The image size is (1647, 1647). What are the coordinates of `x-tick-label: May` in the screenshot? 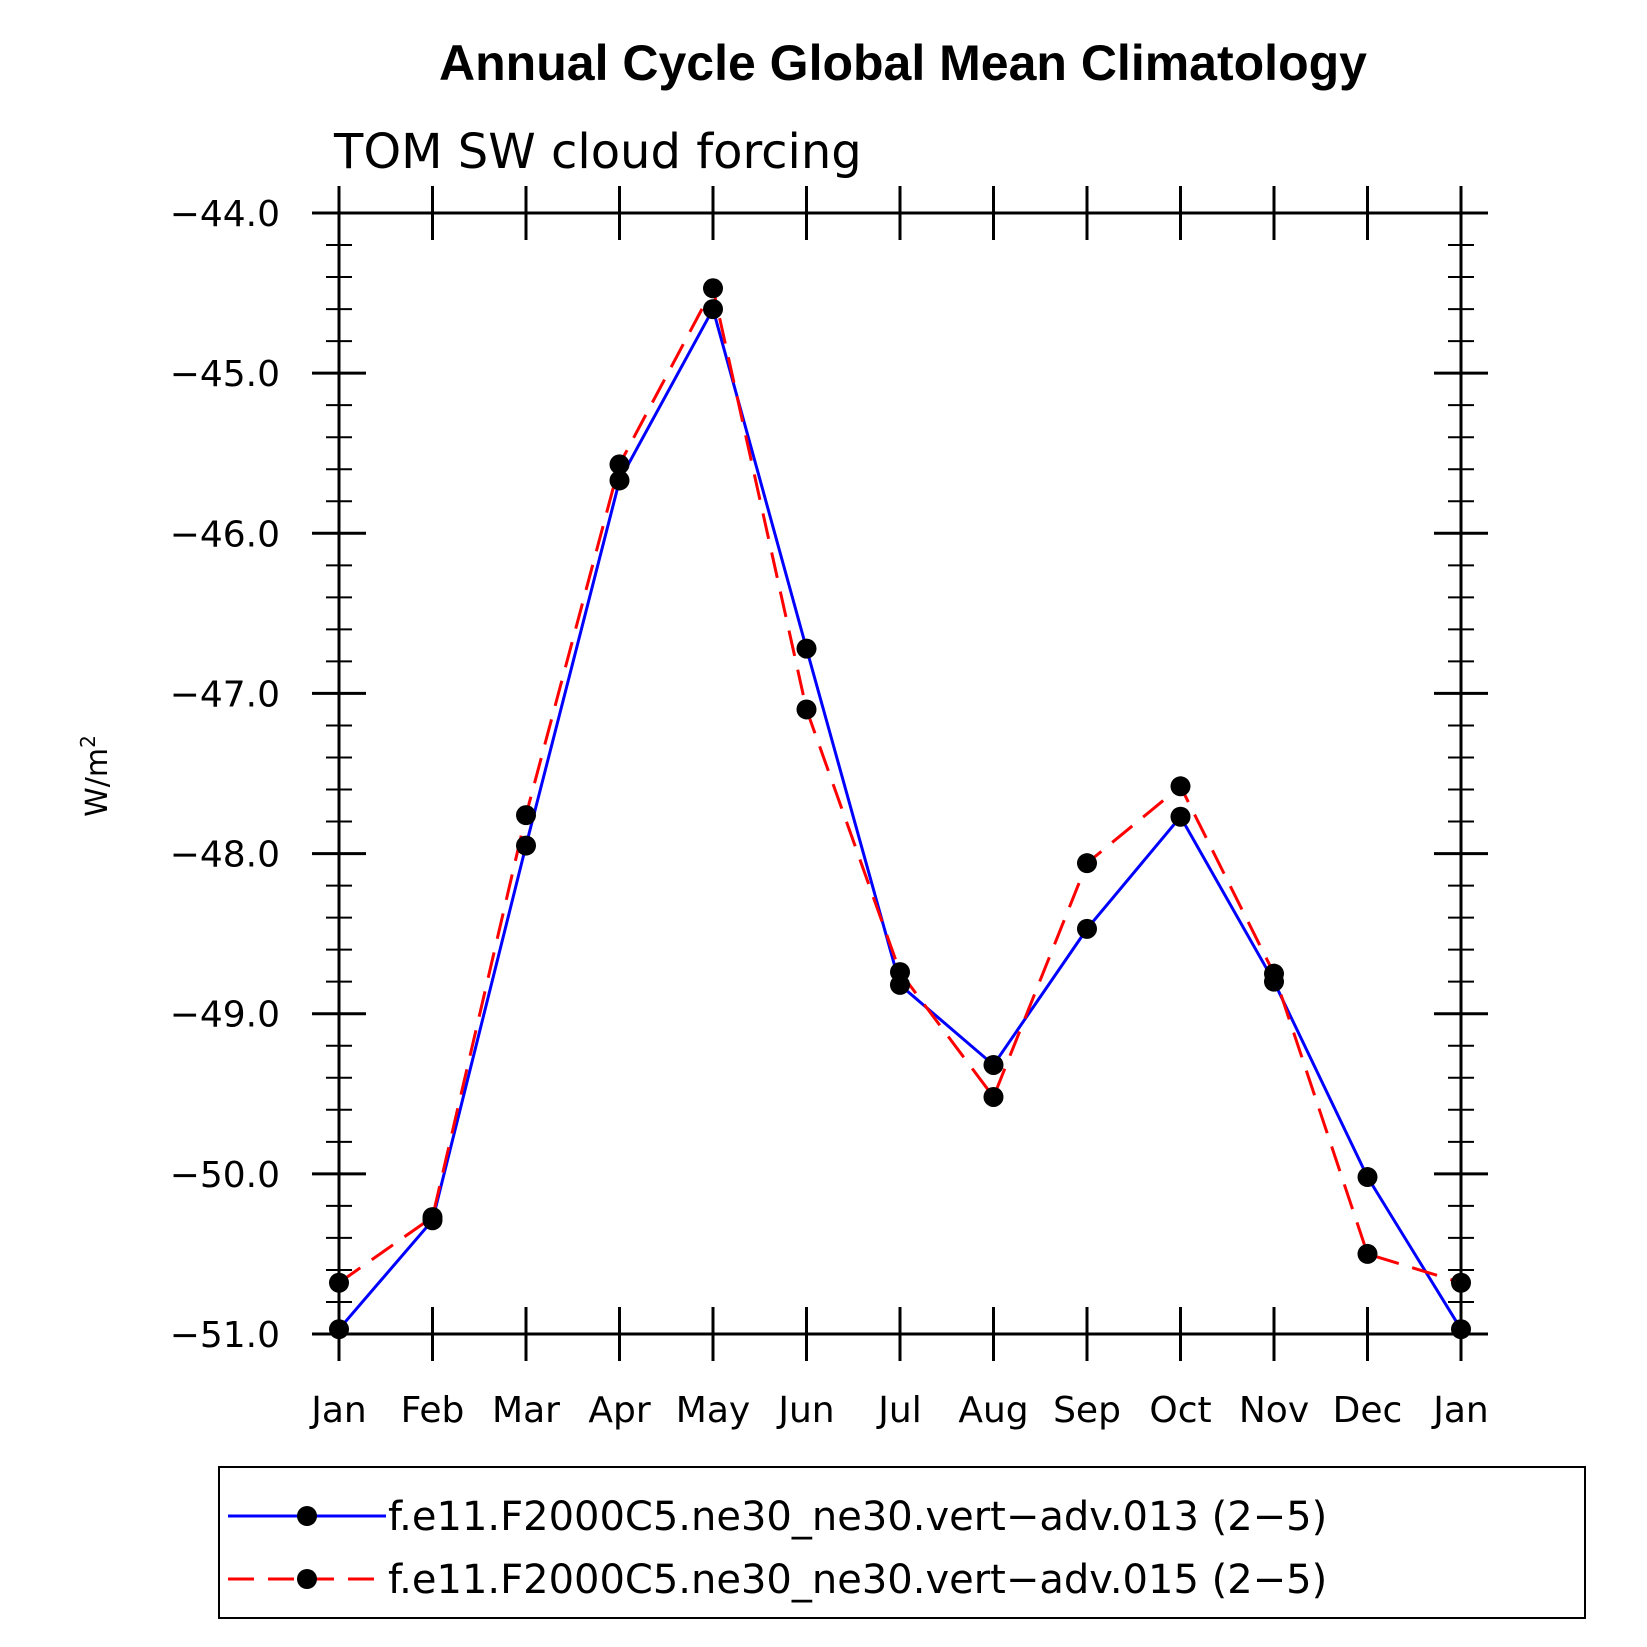 It's located at (713, 1410).